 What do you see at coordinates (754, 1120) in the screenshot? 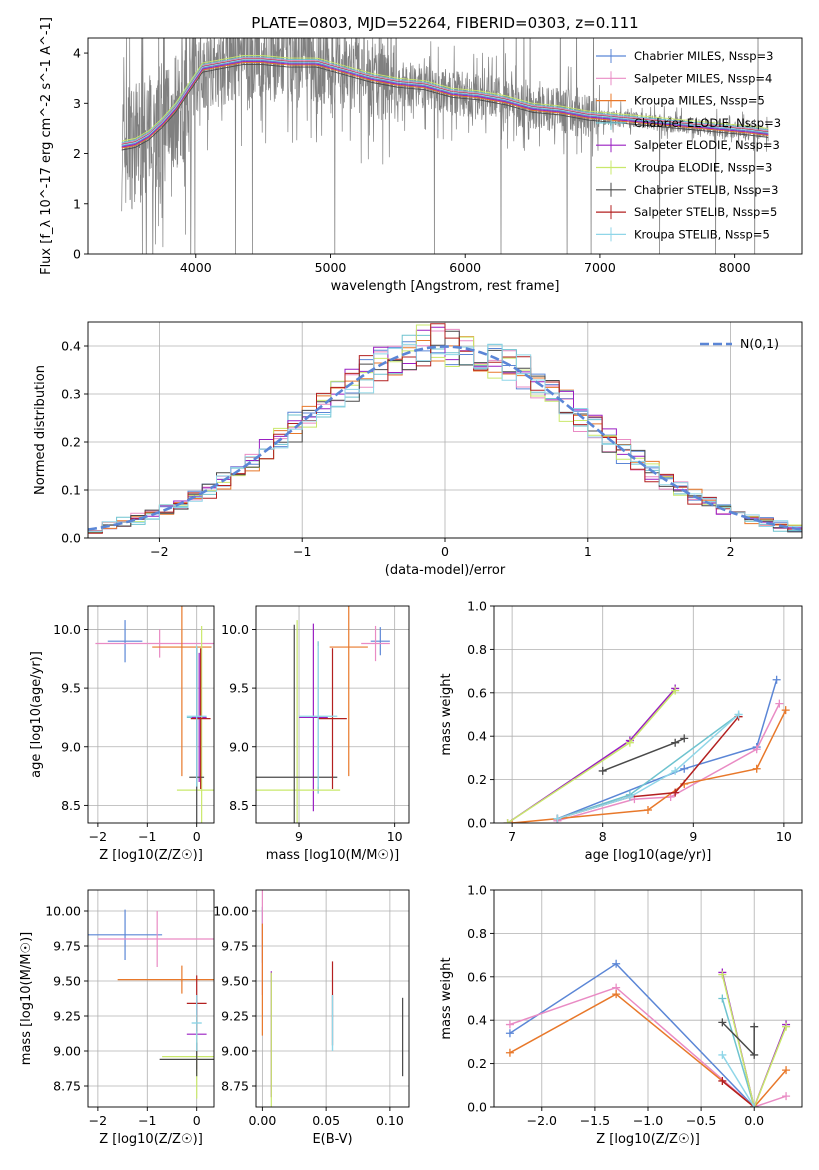
I see `x-tick-label: 0.0` at bounding box center [754, 1120].